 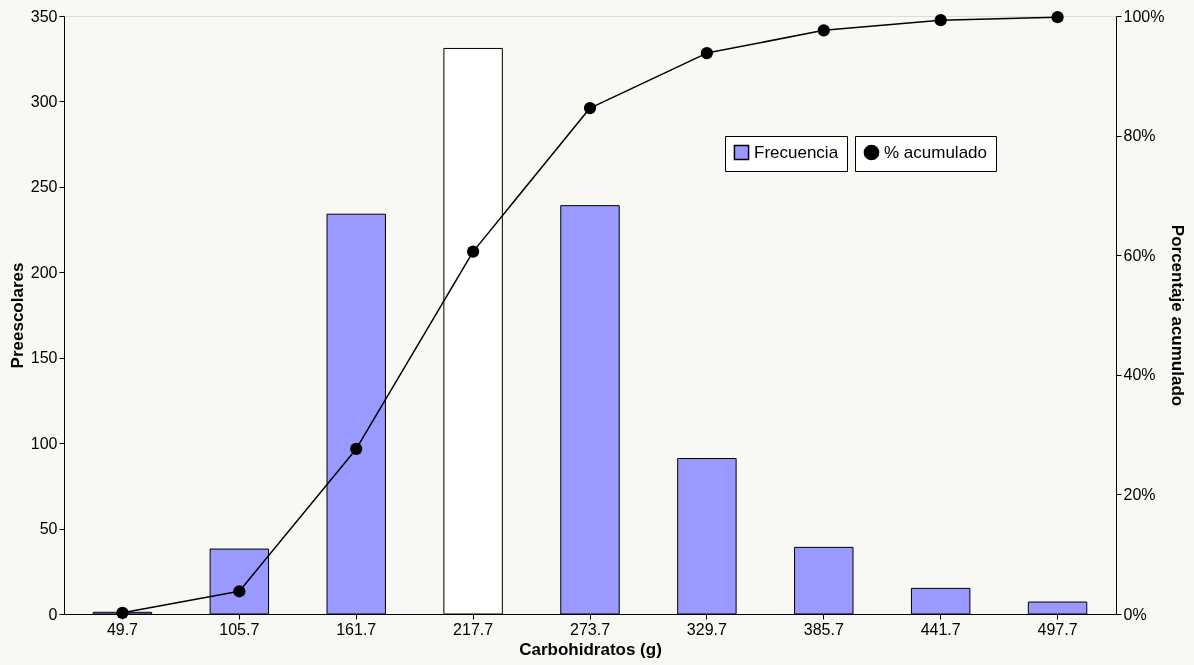 What do you see at coordinates (823, 629) in the screenshot?
I see `x-tick-label: 385.7` at bounding box center [823, 629].